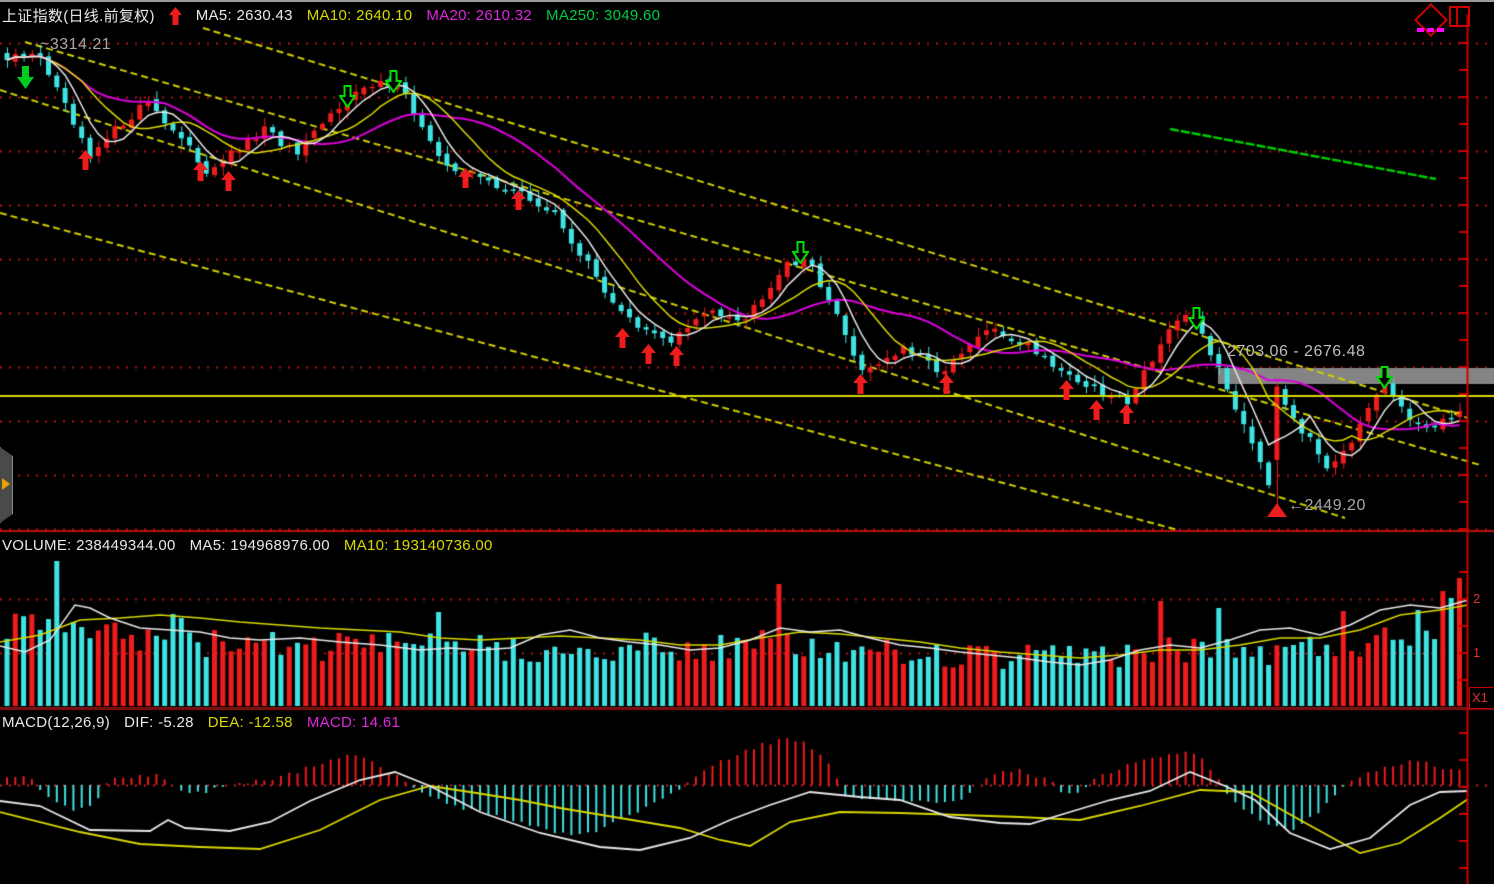 The image size is (1494, 884). What do you see at coordinates (359, 15) in the screenshot?
I see `ma10-value: MA10: 2640.10` at bounding box center [359, 15].